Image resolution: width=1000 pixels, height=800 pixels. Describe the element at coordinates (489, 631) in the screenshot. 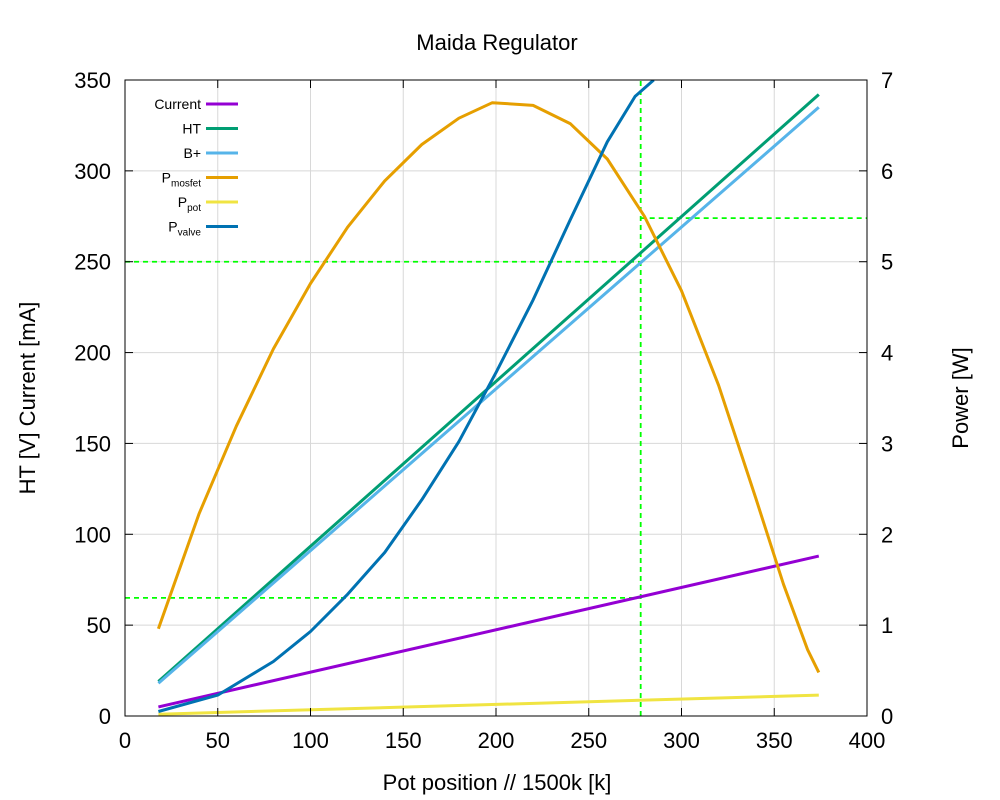

I see `series-line-current` at that location.